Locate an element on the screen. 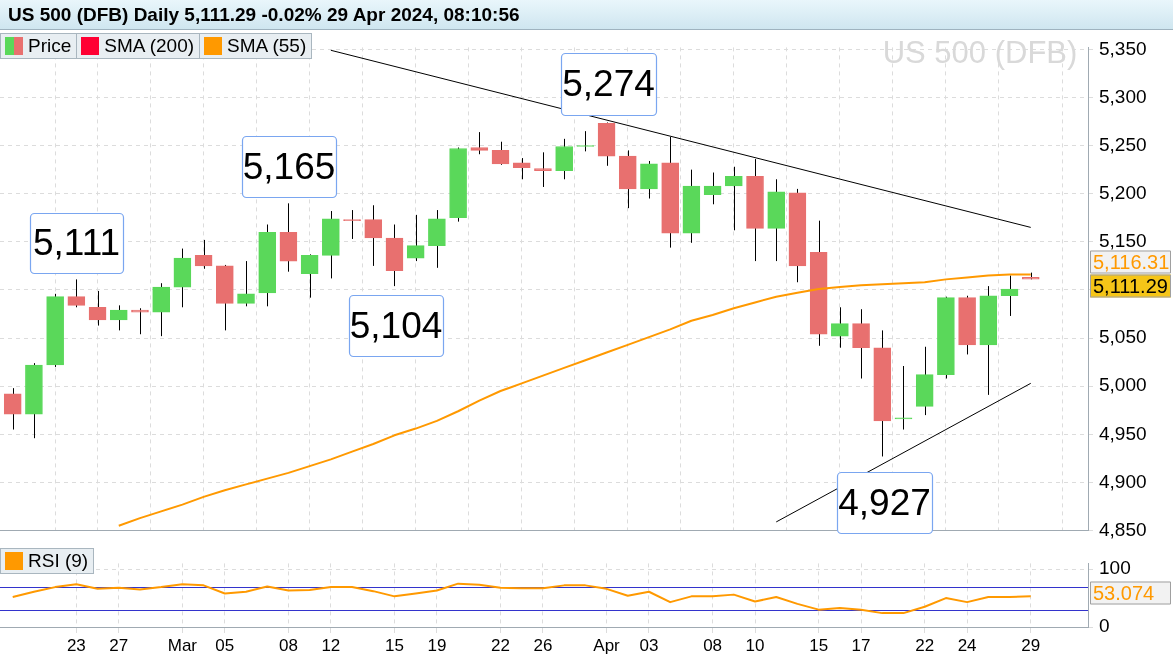 This screenshot has width=1173, height=660. x-tick-label: 10 is located at coordinates (755, 645).